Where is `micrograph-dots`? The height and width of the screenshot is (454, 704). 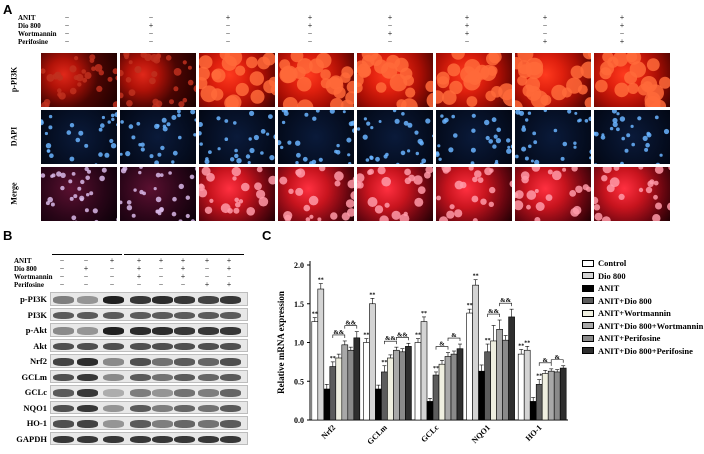
micrograph-dots is located at coordinates (237, 137).